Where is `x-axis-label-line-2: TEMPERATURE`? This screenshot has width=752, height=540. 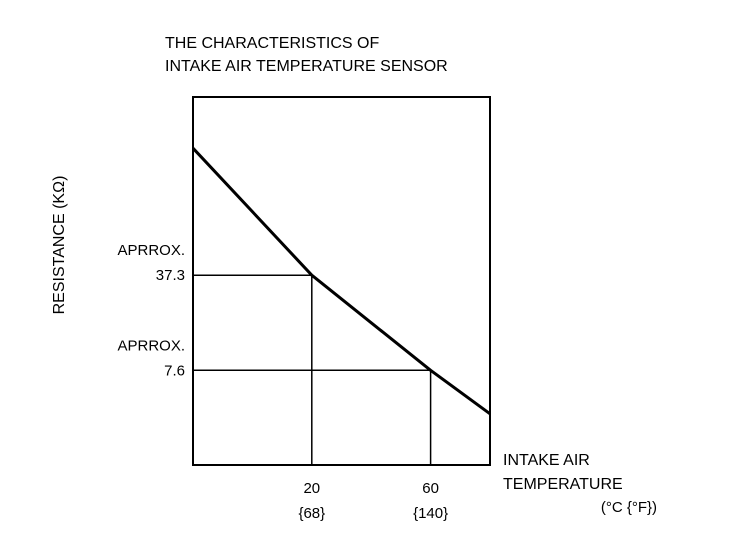
x-axis-label-line-2: TEMPERATURE is located at coordinates (563, 484).